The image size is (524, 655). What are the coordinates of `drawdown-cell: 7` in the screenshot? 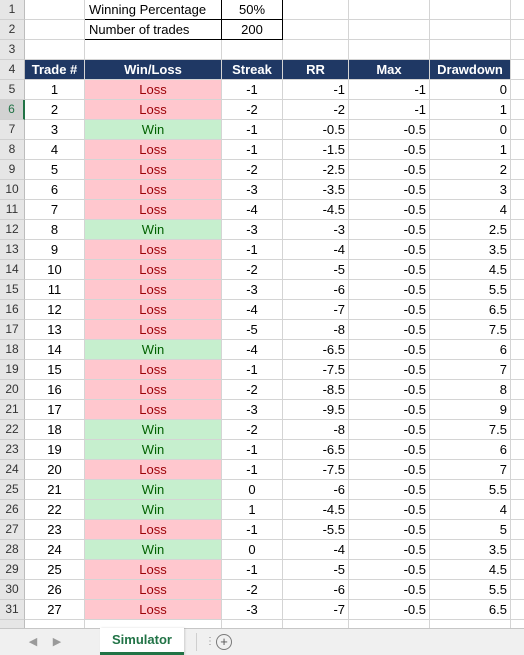 It's located at (470, 470).